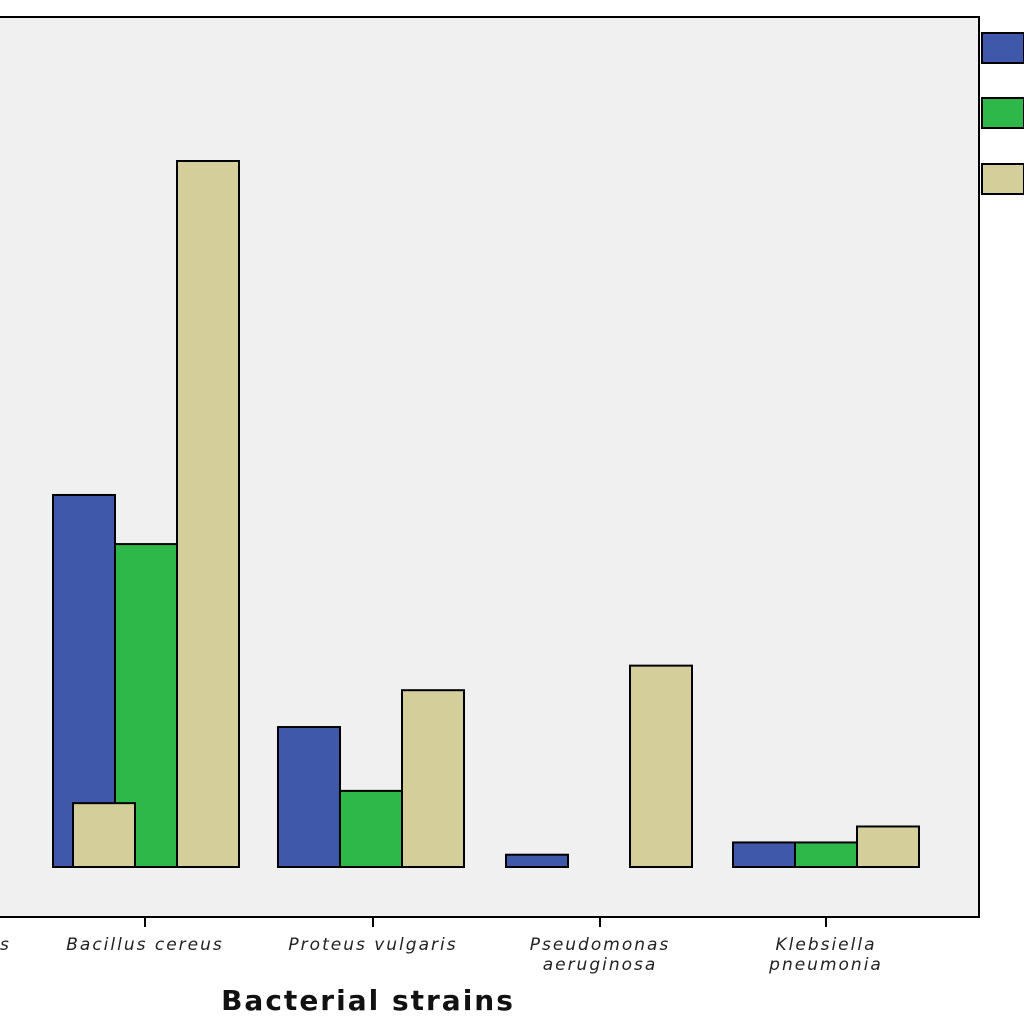 The width and height of the screenshot is (1024, 1024). What do you see at coordinates (5, 945) in the screenshot?
I see `x-tick-label-0: s` at bounding box center [5, 945].